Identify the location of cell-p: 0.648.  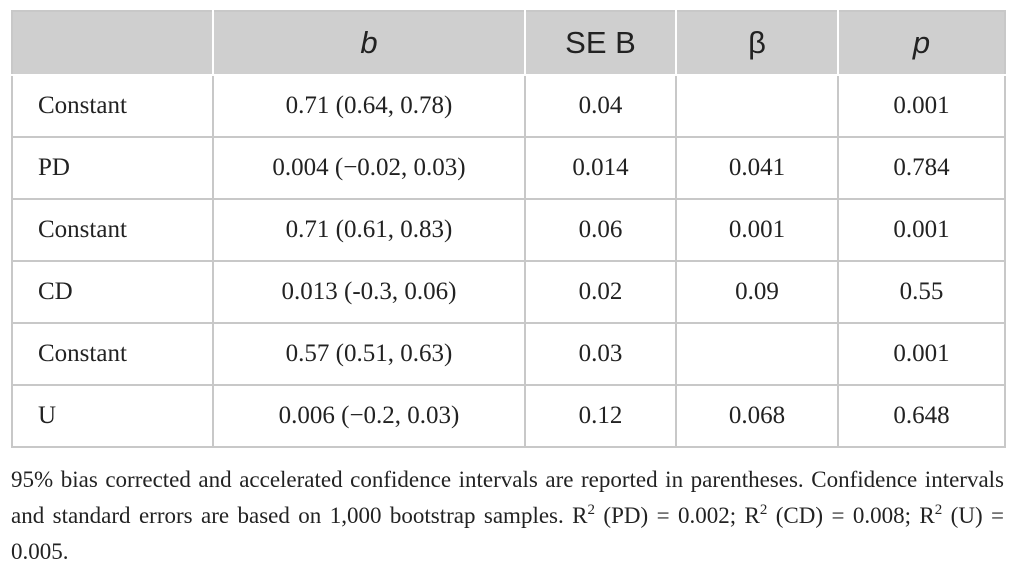
(921, 416).